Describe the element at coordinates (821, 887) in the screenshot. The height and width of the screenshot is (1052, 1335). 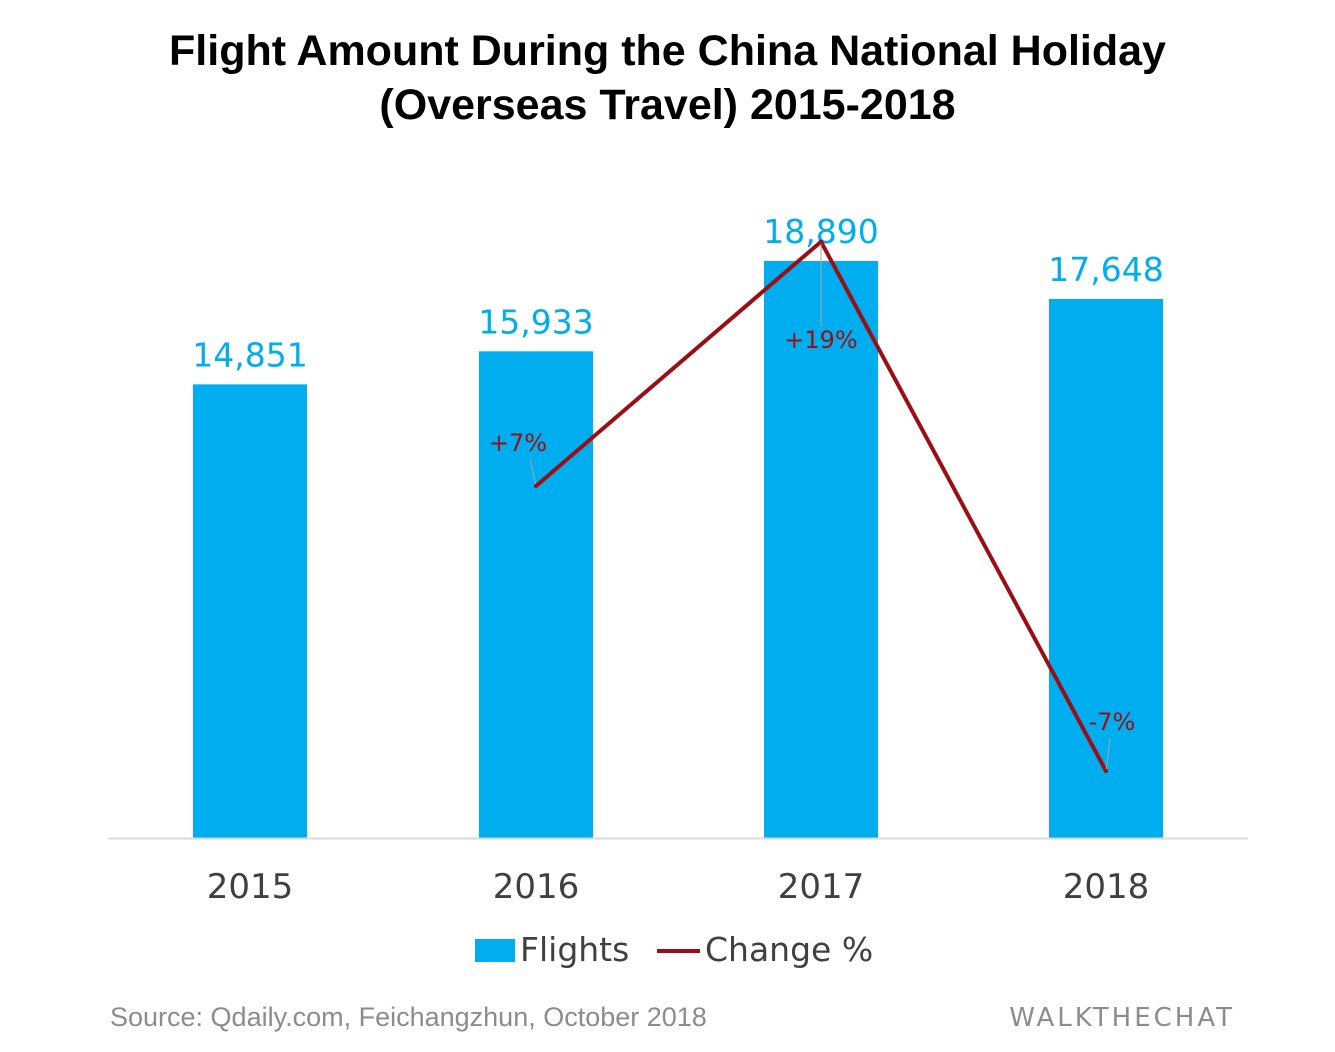
I see `x-tick-label-2017: 2017` at that location.